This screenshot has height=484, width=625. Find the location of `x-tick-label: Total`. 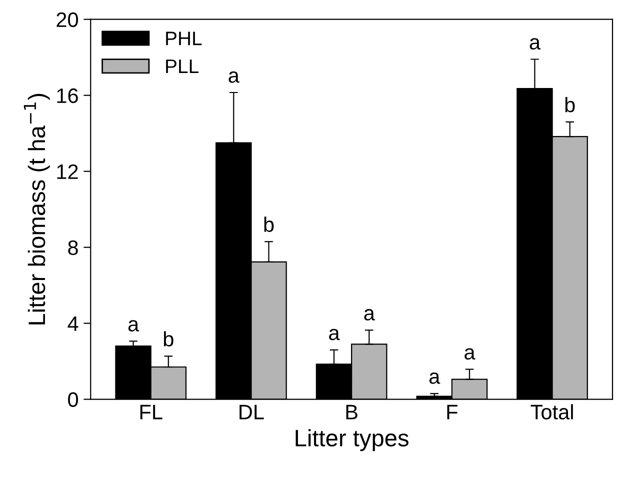

x-tick-label: Total is located at coordinates (551, 412).